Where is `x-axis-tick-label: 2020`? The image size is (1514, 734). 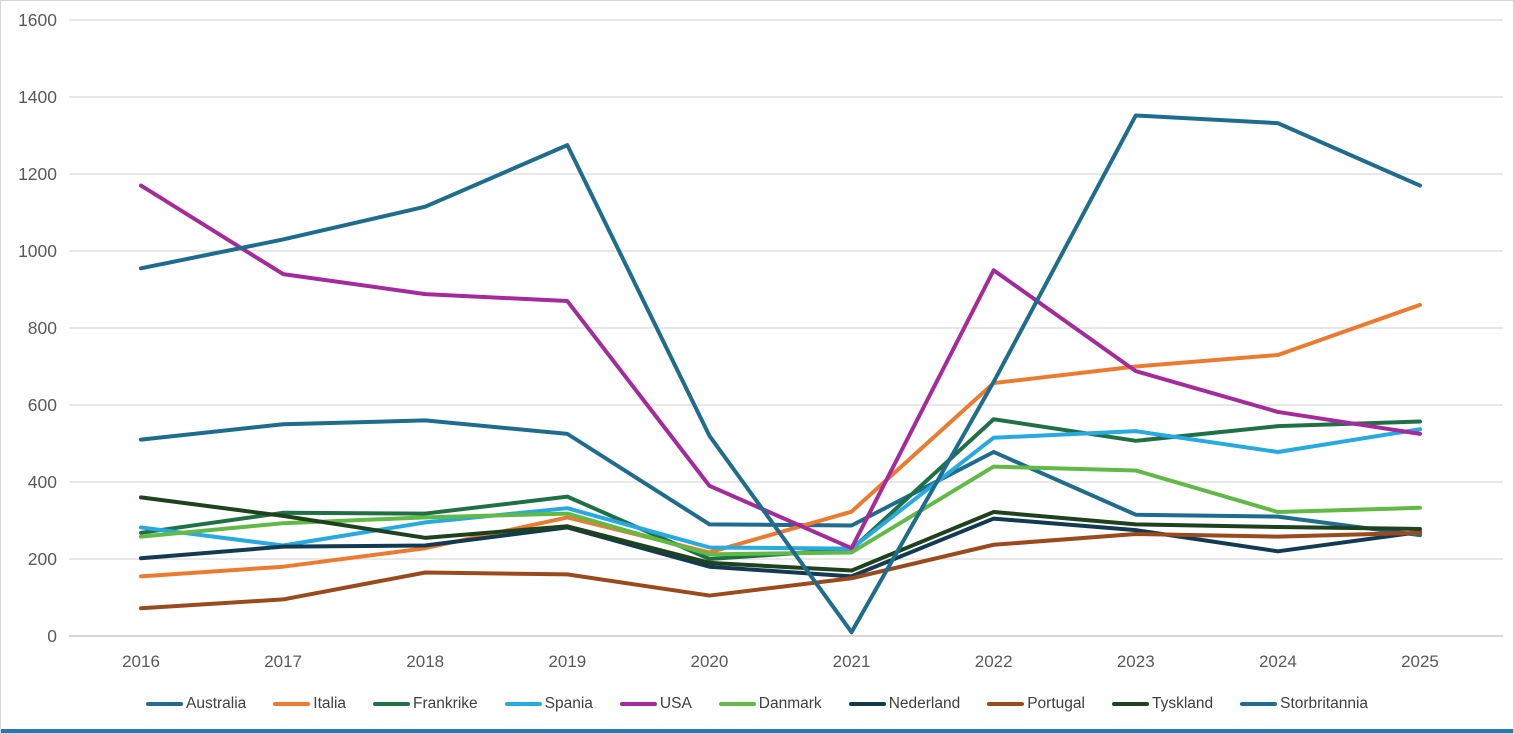 x-axis-tick-label: 2020 is located at coordinates (710, 661).